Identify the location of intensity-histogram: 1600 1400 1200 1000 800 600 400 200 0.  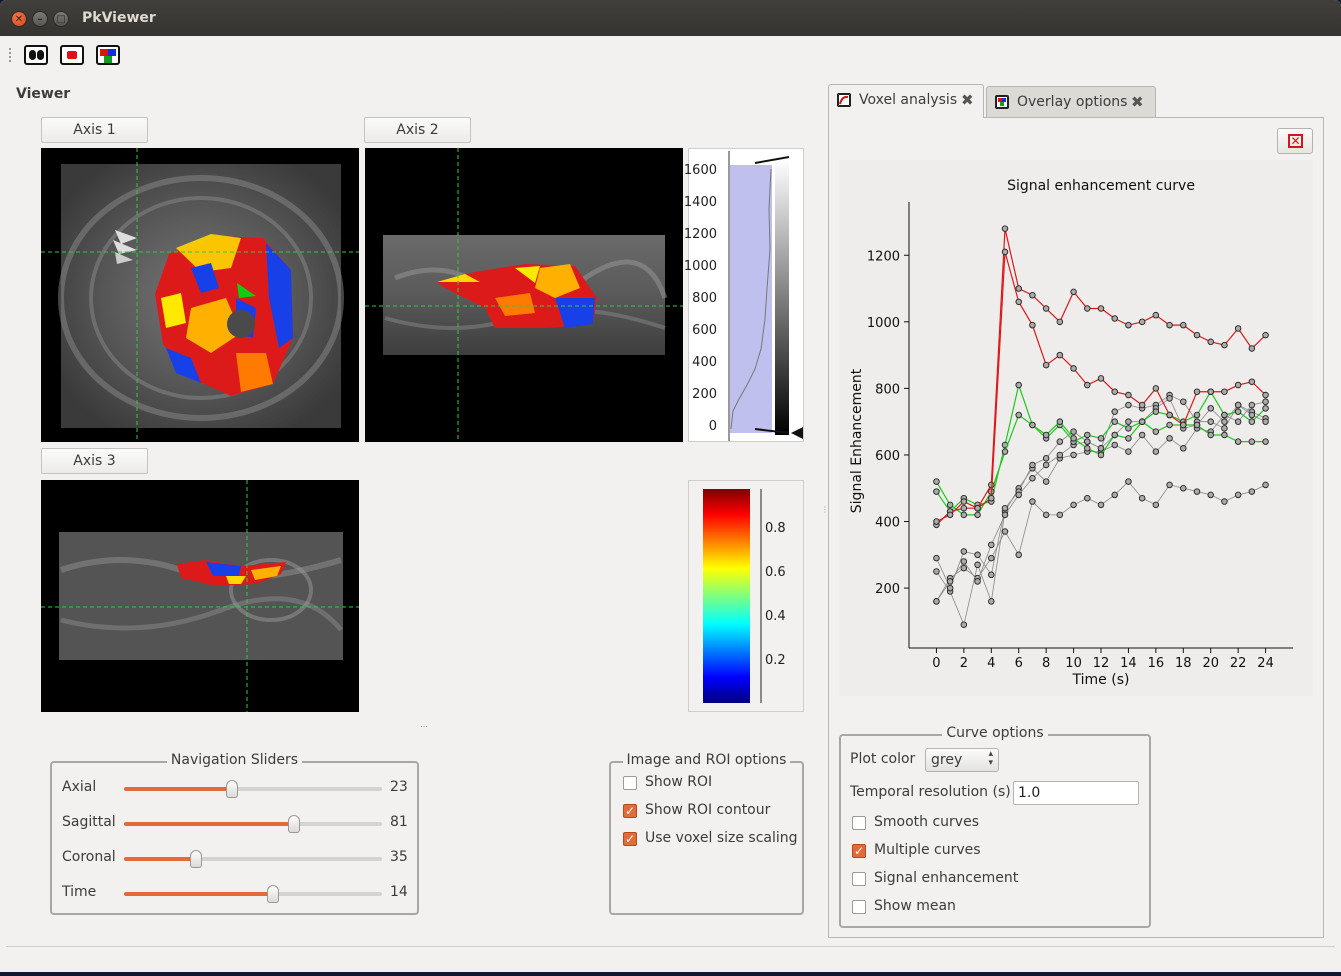
(744, 295).